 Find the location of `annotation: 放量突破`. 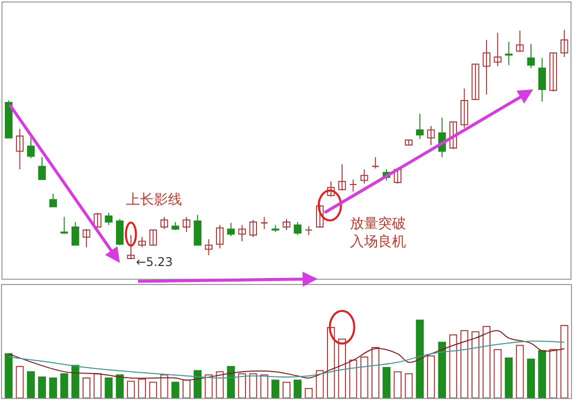

annotation: 放量突破 is located at coordinates (378, 224).